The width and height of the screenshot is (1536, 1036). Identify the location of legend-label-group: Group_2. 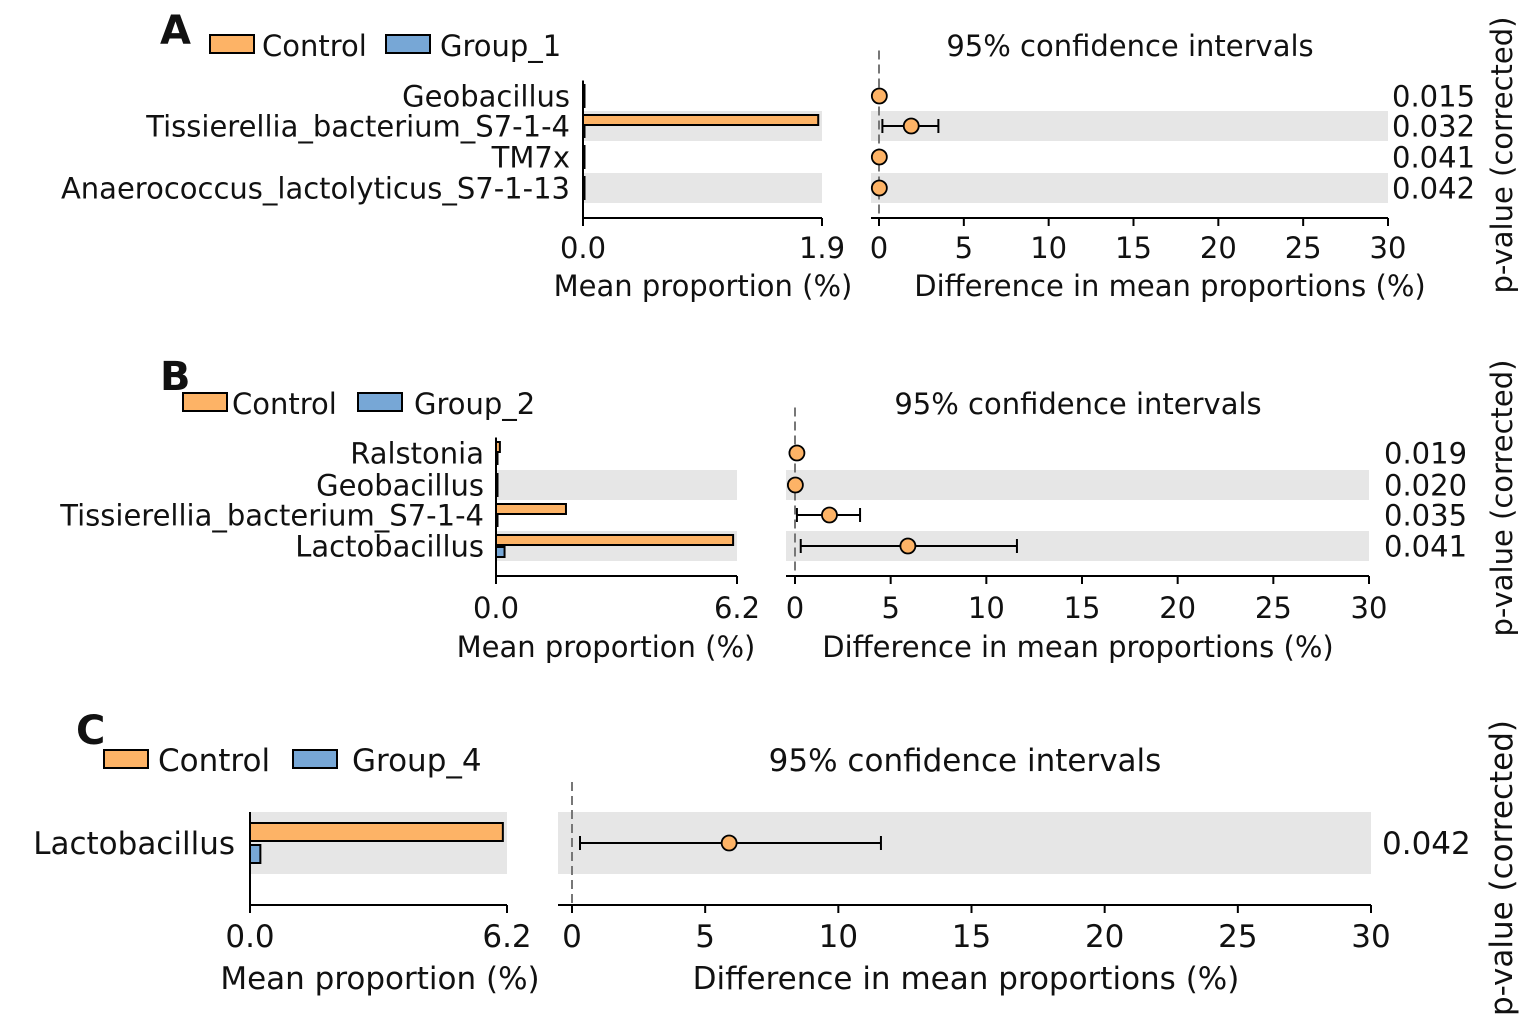
(474, 404).